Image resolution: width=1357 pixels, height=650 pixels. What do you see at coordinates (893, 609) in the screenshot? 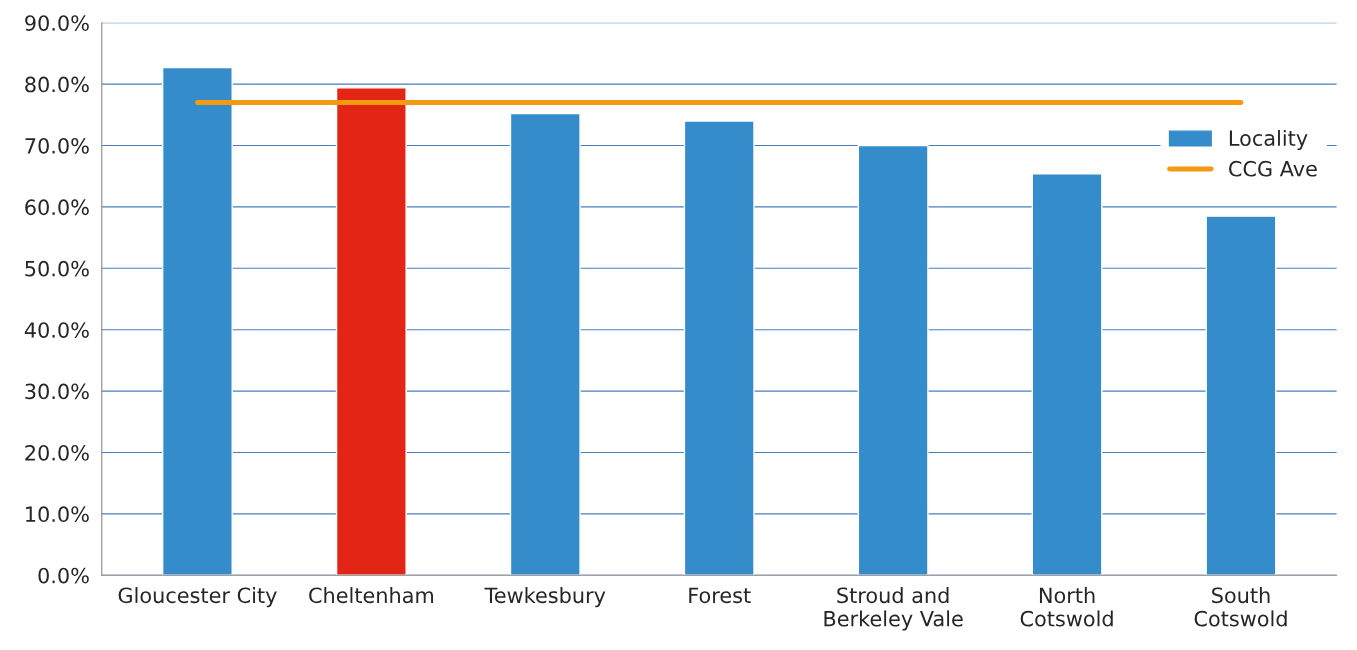
I see `x-tick-label: Stroud and Berkeley Vale` at bounding box center [893, 609].